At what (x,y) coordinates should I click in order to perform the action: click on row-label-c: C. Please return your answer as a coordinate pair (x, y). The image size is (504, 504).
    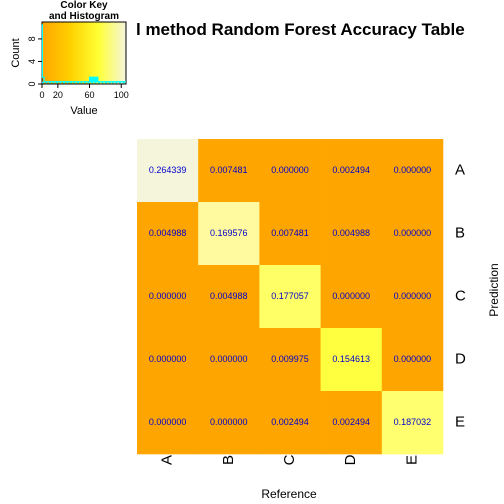
    Looking at the image, I should click on (460, 295).